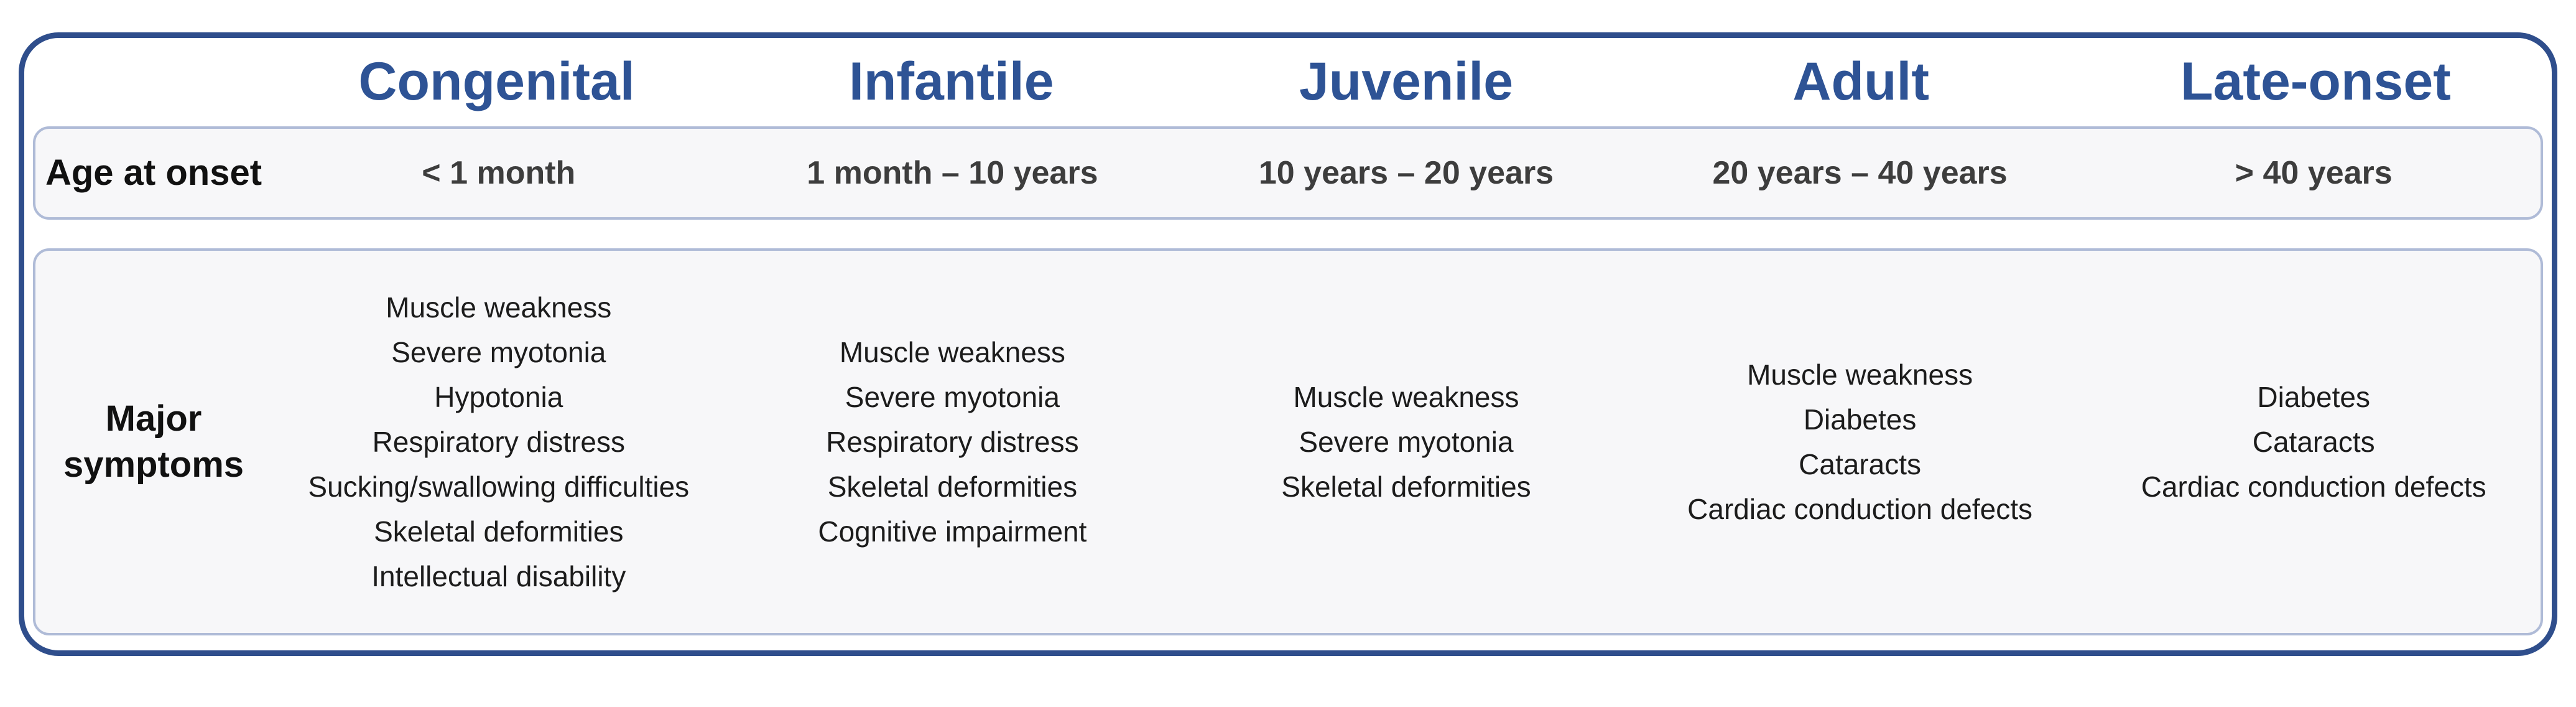  What do you see at coordinates (953, 173) in the screenshot?
I see `age-value-infantile: 1 month – 10 years` at bounding box center [953, 173].